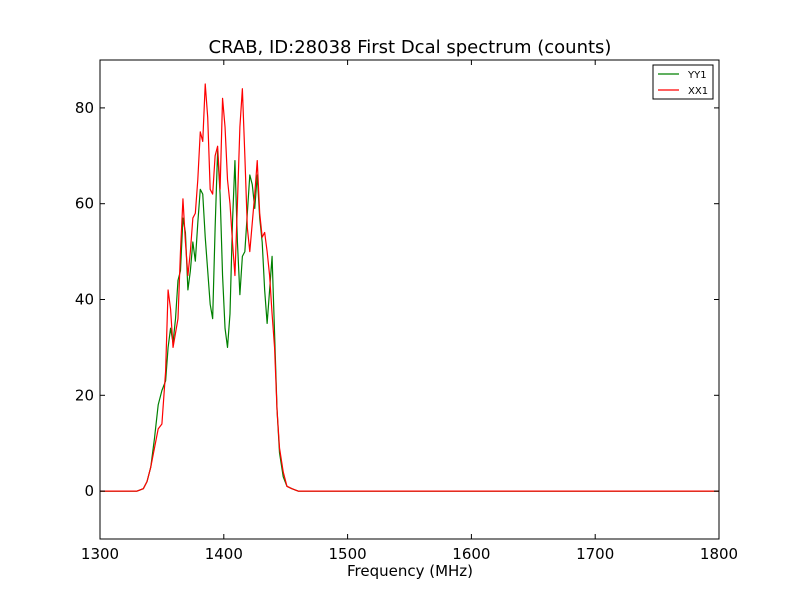 The image size is (800, 600). I want to click on x-tick-label: 1600, so click(471, 554).